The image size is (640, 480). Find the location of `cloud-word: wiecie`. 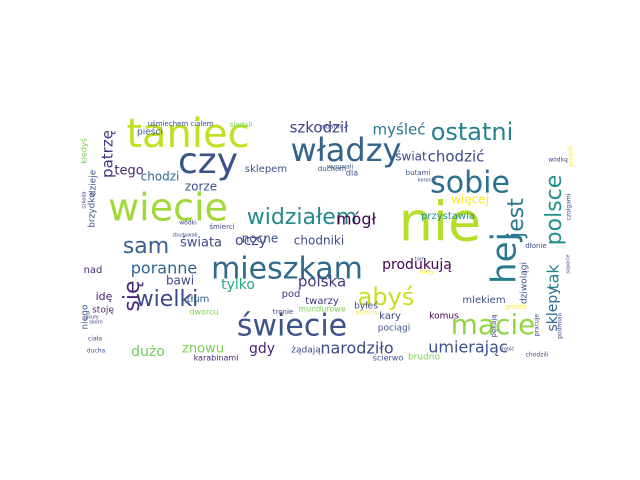

cloud-word: wiecie is located at coordinates (168, 208).